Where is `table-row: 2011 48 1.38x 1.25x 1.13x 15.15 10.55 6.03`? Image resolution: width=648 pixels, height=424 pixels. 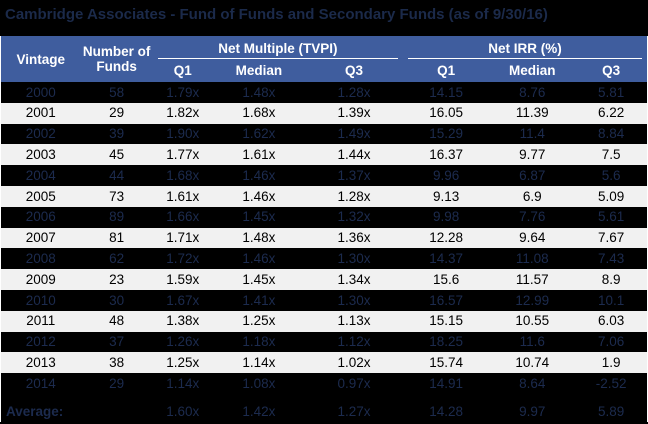 table-row: 2011 48 1.38x 1.25x 1.13x 15.15 10.55 6.03 is located at coordinates (324, 321).